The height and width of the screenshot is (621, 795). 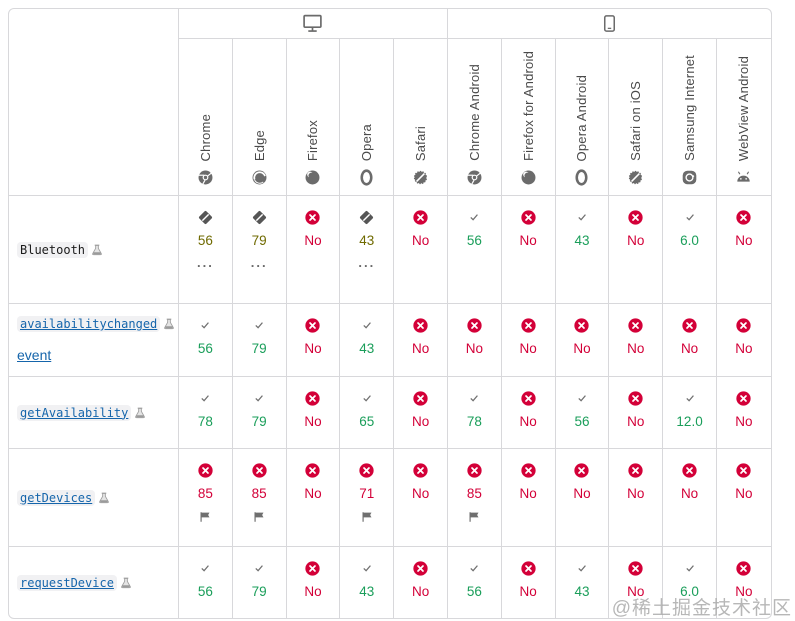 What do you see at coordinates (313, 250) in the screenshot?
I see `support-cell-bluetooth-firefox: No` at bounding box center [313, 250].